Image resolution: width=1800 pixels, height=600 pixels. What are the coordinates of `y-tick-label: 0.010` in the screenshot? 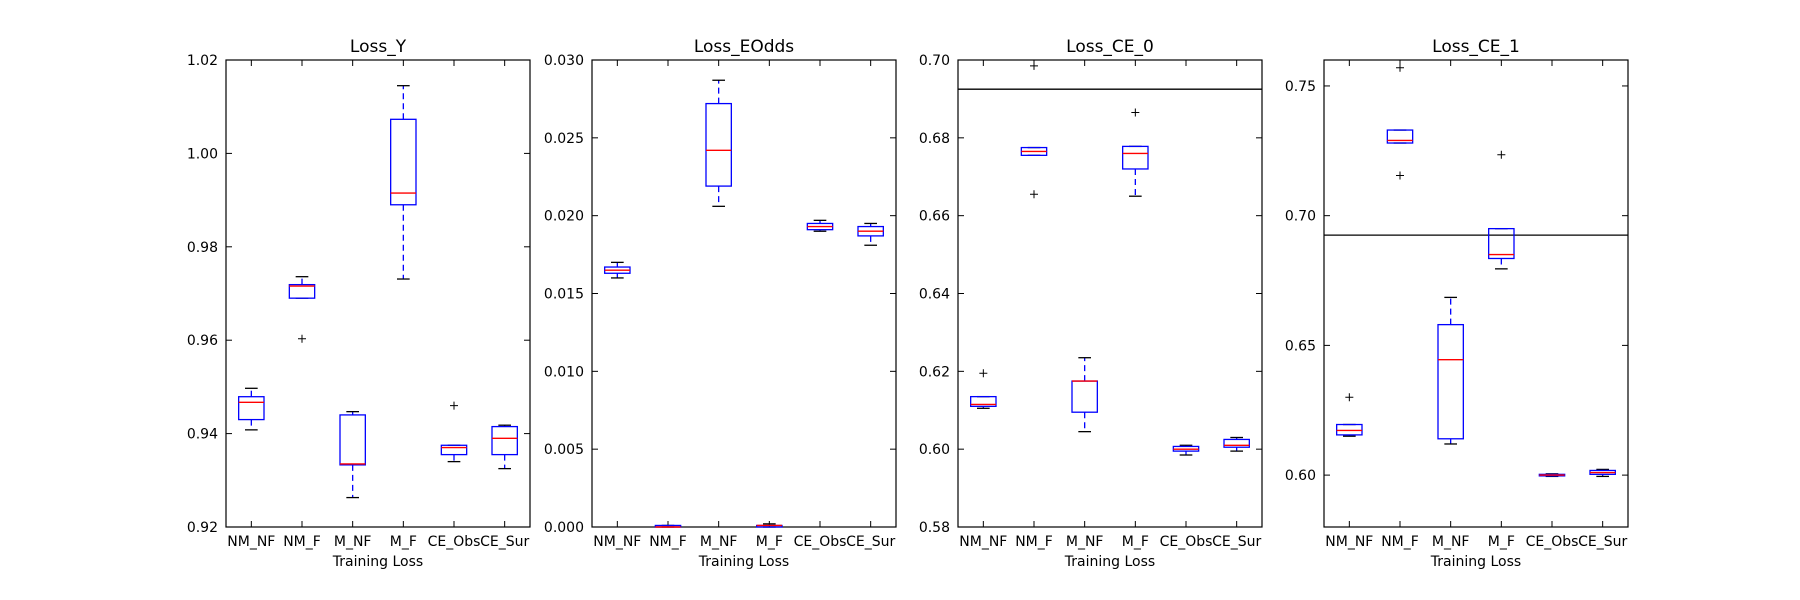 It's located at (564, 372).